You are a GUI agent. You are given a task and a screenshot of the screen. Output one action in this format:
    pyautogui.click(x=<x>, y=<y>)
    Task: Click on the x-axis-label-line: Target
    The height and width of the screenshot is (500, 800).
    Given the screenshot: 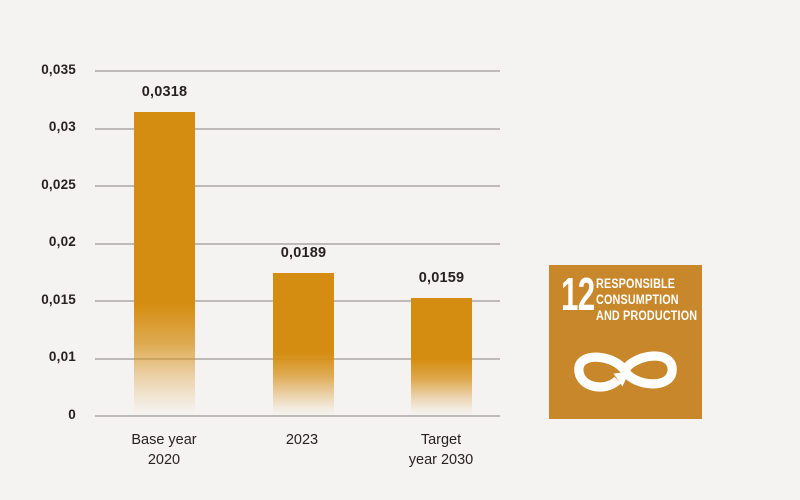 What is the action you would take?
    pyautogui.click(x=441, y=440)
    